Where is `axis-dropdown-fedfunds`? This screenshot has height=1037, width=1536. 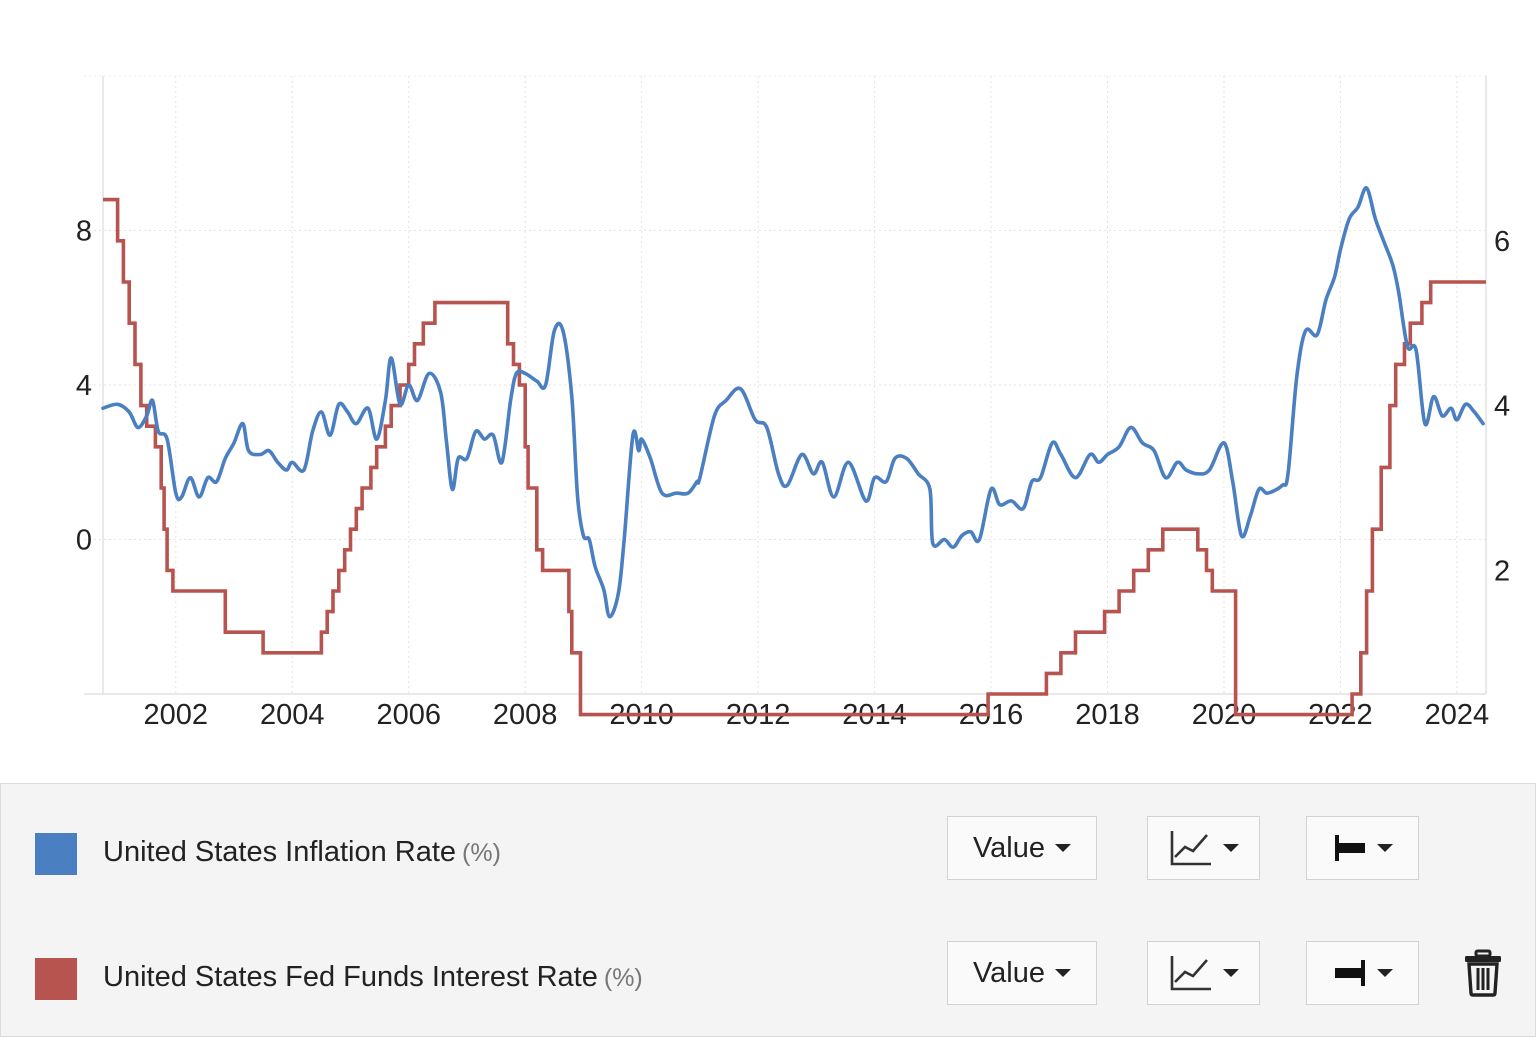 axis-dropdown-fedfunds is located at coordinates (1362, 973).